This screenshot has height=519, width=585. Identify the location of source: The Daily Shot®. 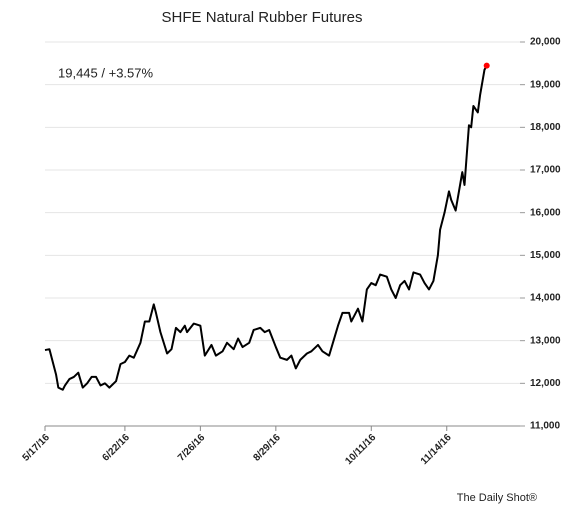
(497, 498).